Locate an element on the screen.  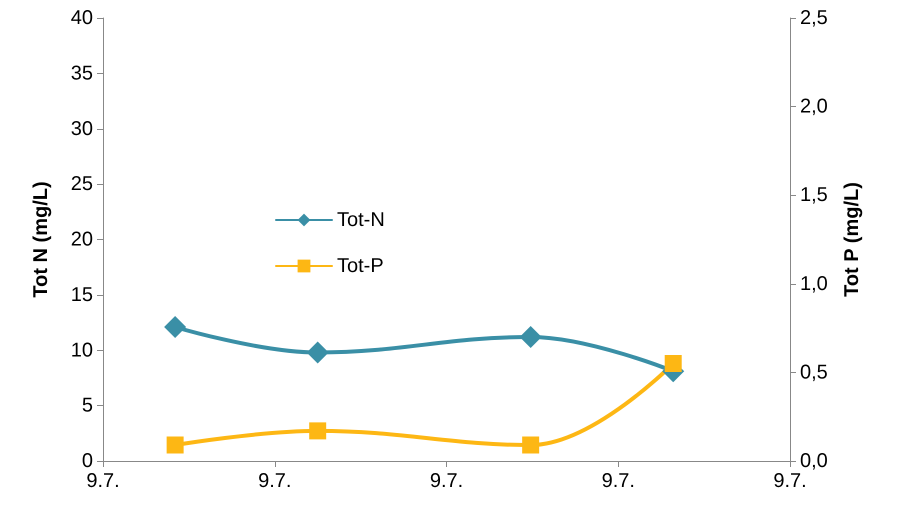
y-tick-label: 15 is located at coordinates (81, 295).